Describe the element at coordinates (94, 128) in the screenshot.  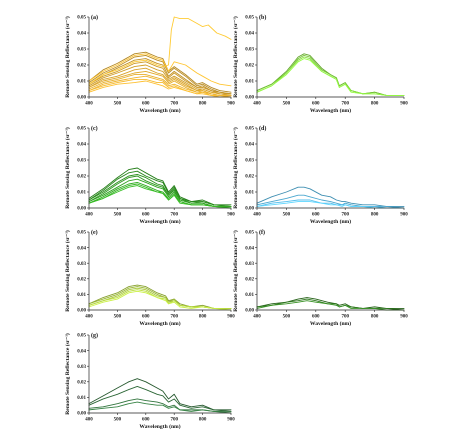
I see `panel-label: (c)` at that location.